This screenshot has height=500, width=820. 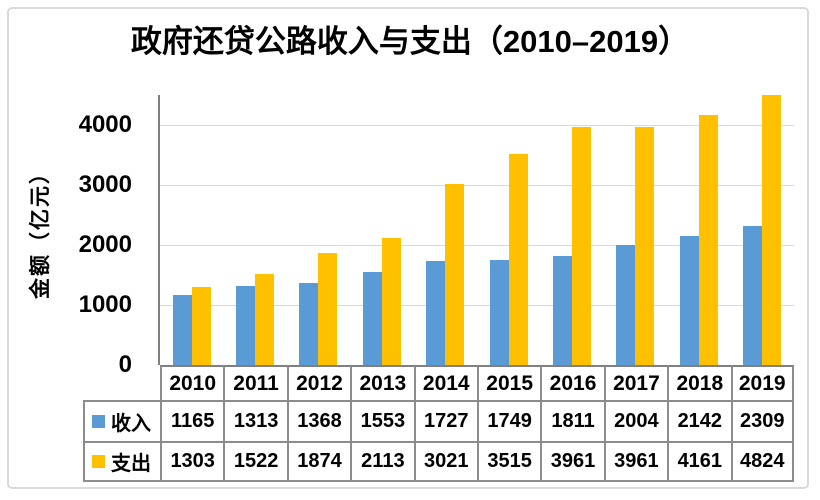 I want to click on year-cell: 2018, so click(x=699, y=382).